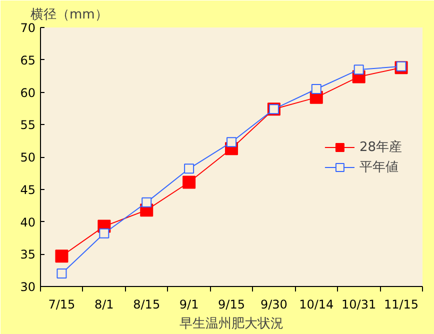 Image resolution: width=434 pixels, height=334 pixels. What do you see at coordinates (231, 305) in the screenshot?
I see `x-tick-label: 9/15` at bounding box center [231, 305].